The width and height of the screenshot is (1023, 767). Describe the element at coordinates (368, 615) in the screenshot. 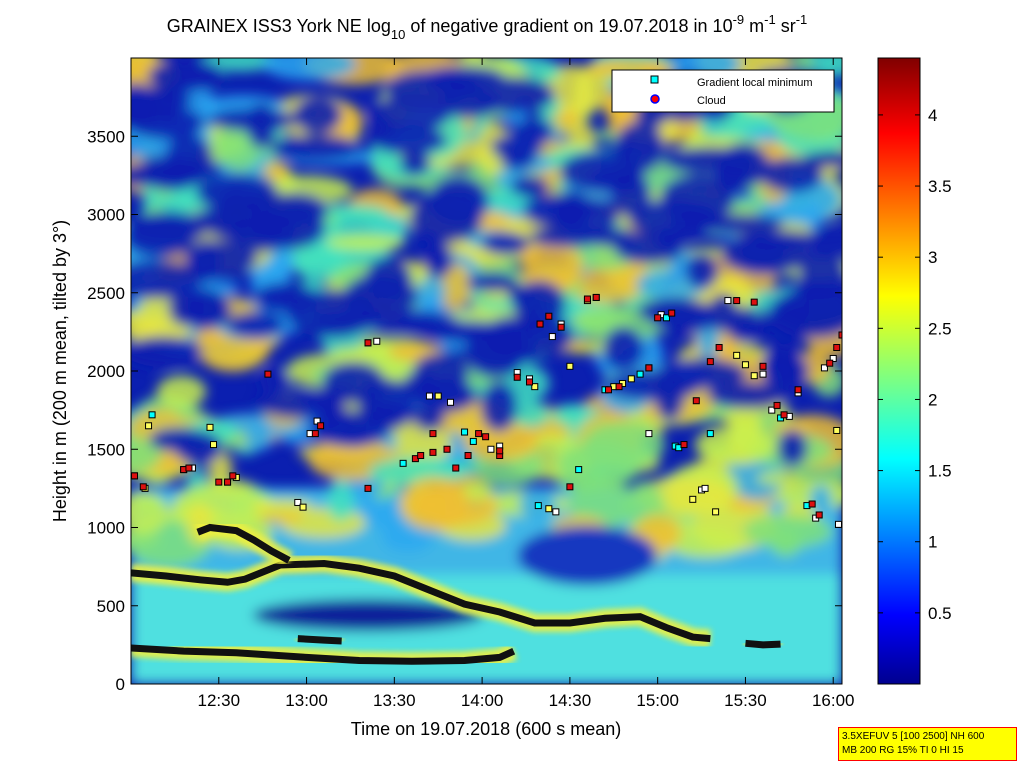

I see `heatmap-hole` at that location.